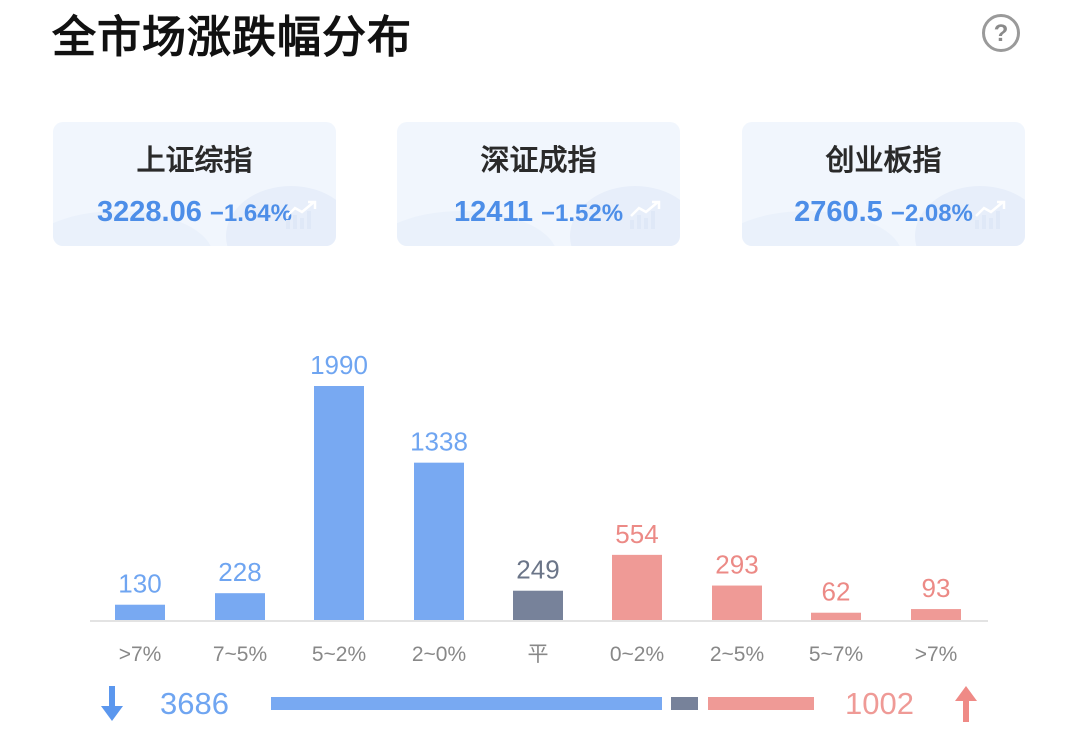 This screenshot has height=740, width=1071. Describe the element at coordinates (439, 654) in the screenshot. I see `category-label: 2~0%` at that location.